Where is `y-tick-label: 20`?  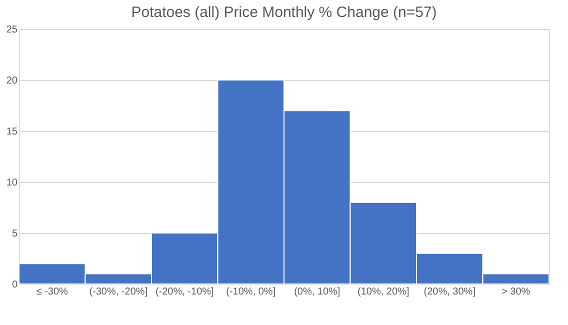 y-tick-label: 20 is located at coordinates (12, 81).